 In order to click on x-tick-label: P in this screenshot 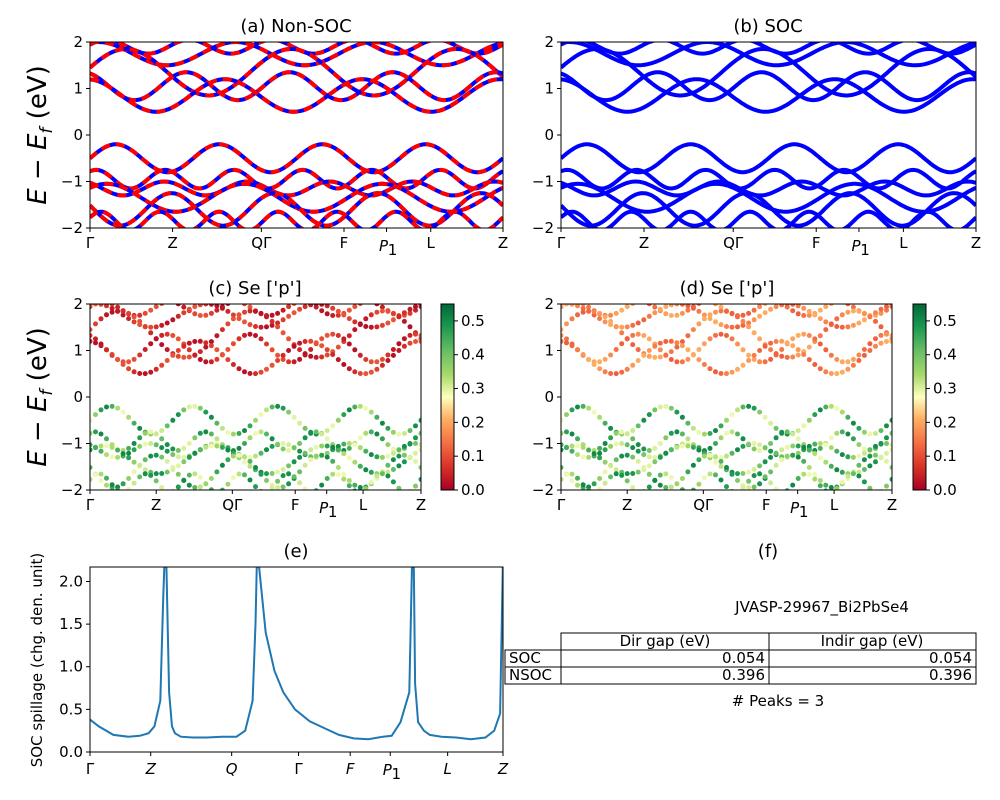, I will do `click(856, 246)`.